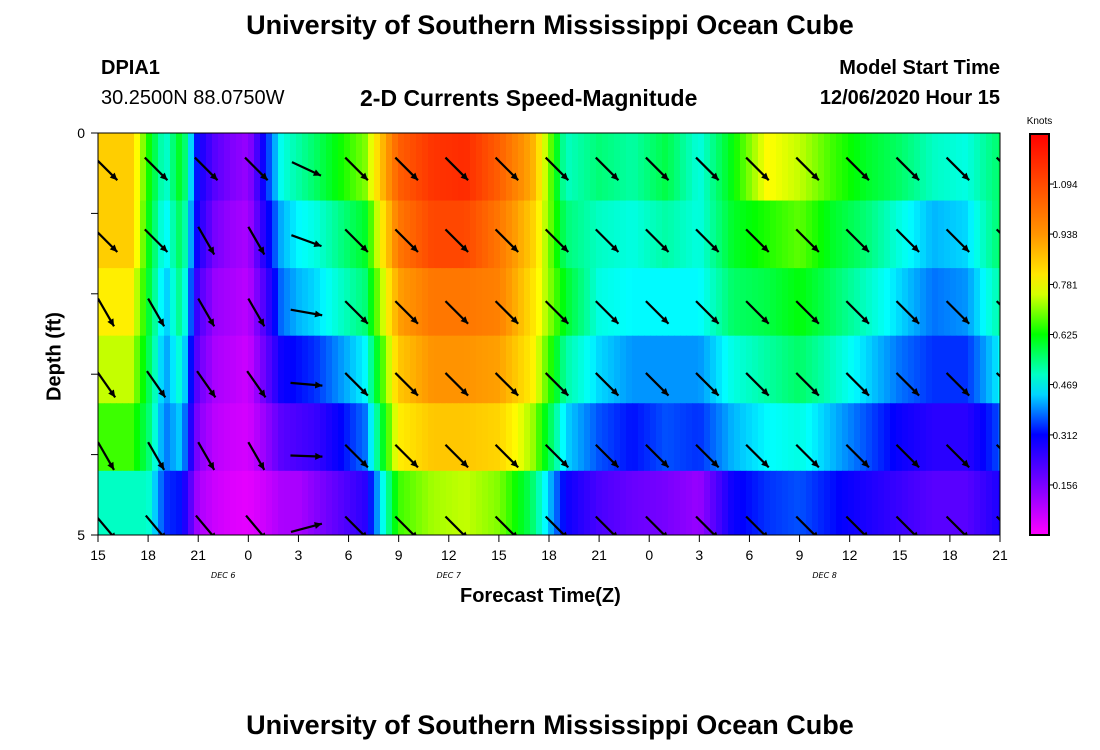  What do you see at coordinates (130, 68) in the screenshot?
I see `station-id: DPIA1` at bounding box center [130, 68].